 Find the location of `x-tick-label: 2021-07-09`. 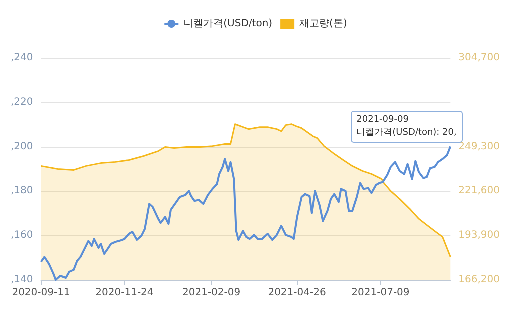

x-tick-label: 2021-07-09 is located at coordinates (381, 293).